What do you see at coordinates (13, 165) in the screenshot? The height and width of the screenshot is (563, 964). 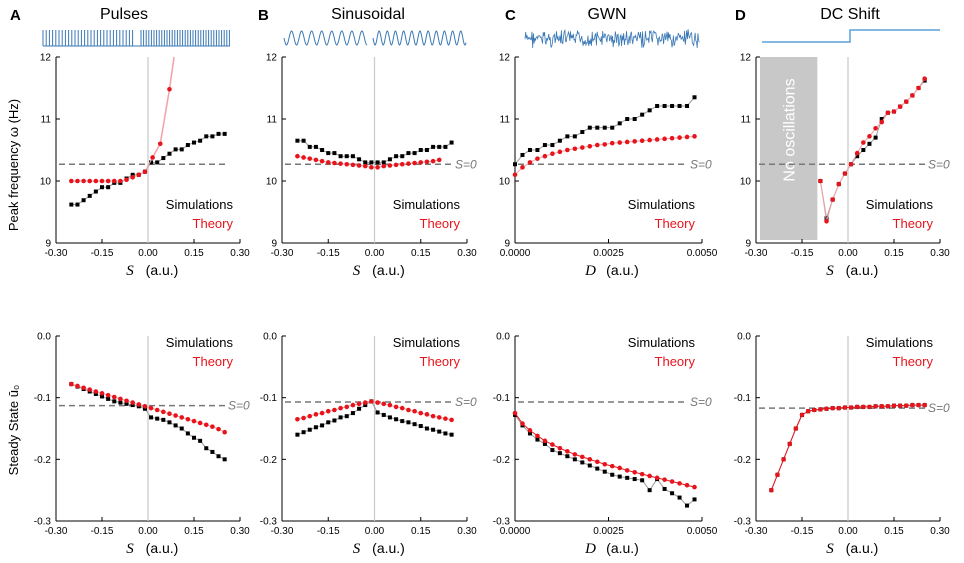 I see `ylabel-peak-frequency: Peak frequency ω (Hz)` at bounding box center [13, 165].